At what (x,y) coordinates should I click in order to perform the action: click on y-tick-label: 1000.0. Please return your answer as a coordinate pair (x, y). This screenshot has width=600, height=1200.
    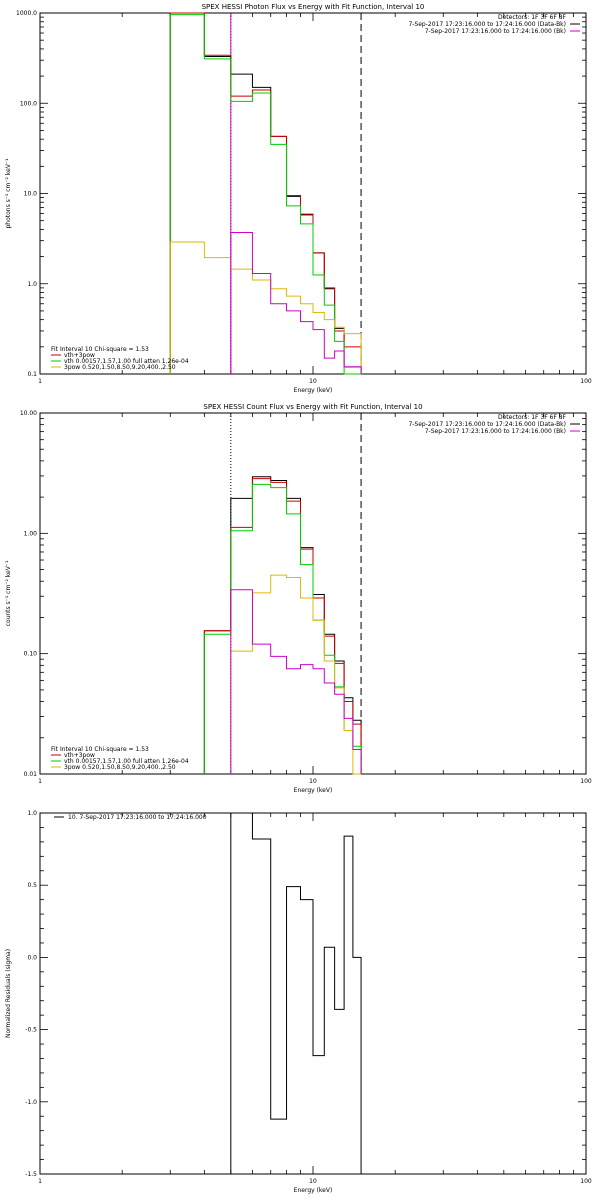
    Looking at the image, I should click on (26, 13).